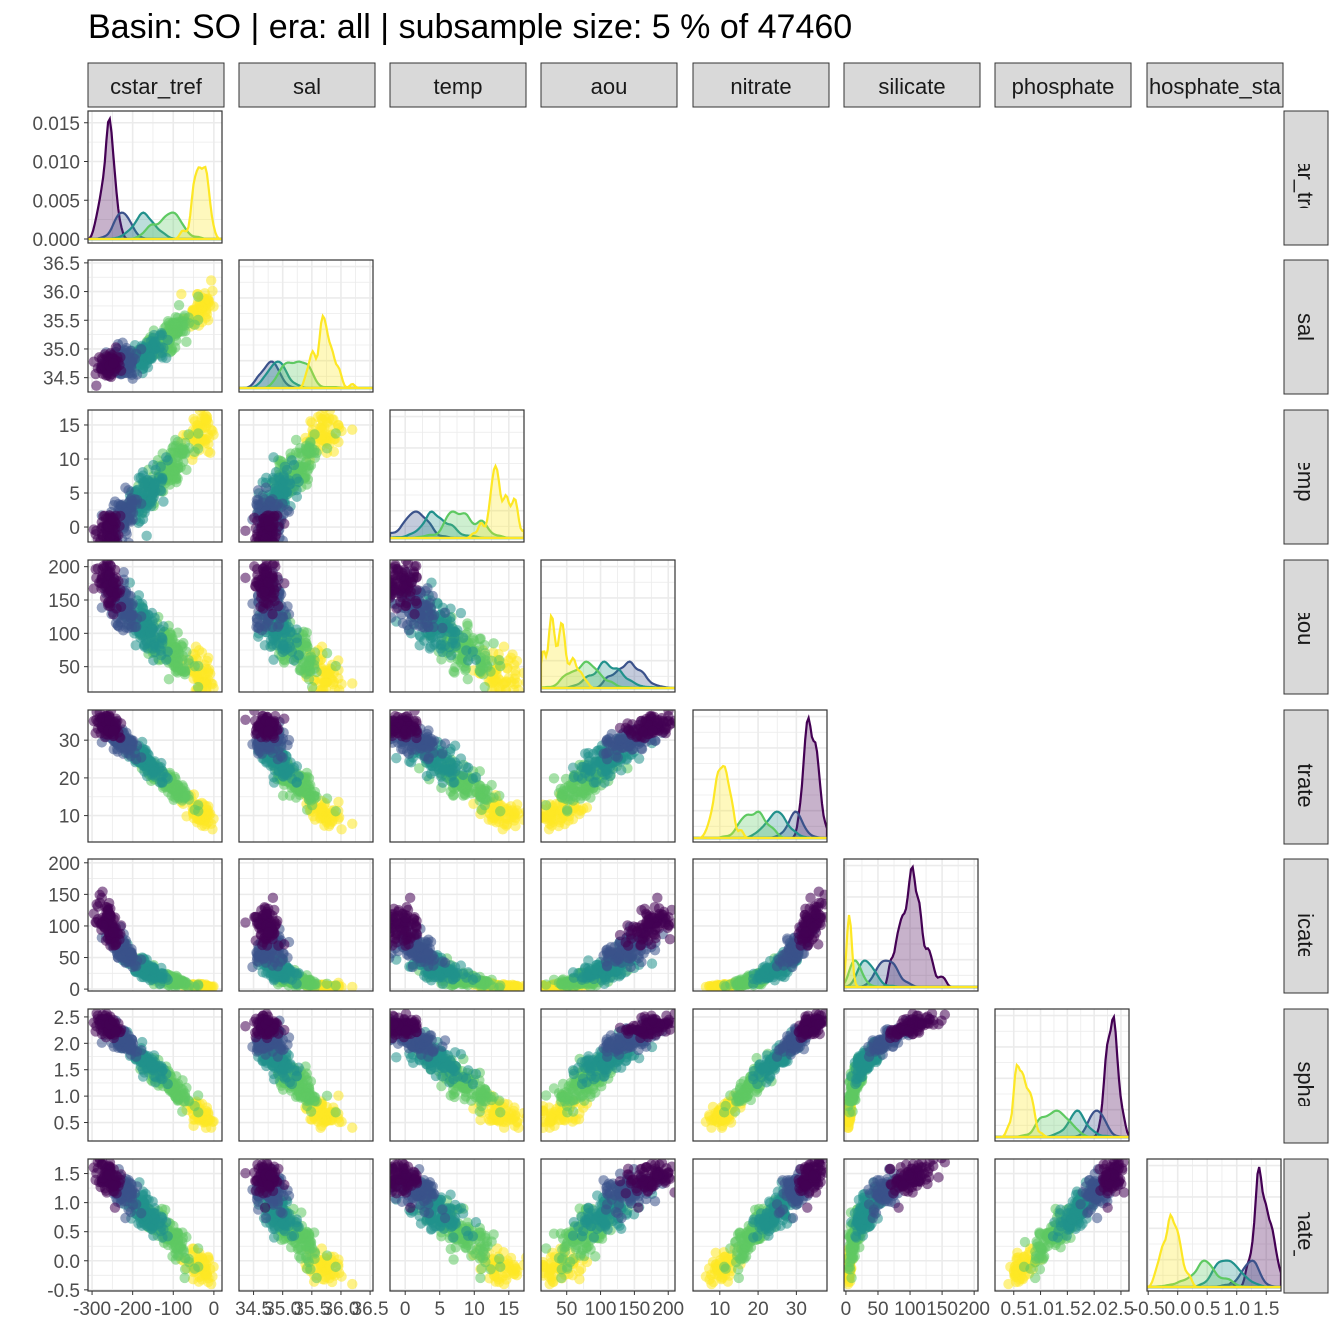  Describe the element at coordinates (69, 460) in the screenshot. I see `y-tick-label: 10` at that location.